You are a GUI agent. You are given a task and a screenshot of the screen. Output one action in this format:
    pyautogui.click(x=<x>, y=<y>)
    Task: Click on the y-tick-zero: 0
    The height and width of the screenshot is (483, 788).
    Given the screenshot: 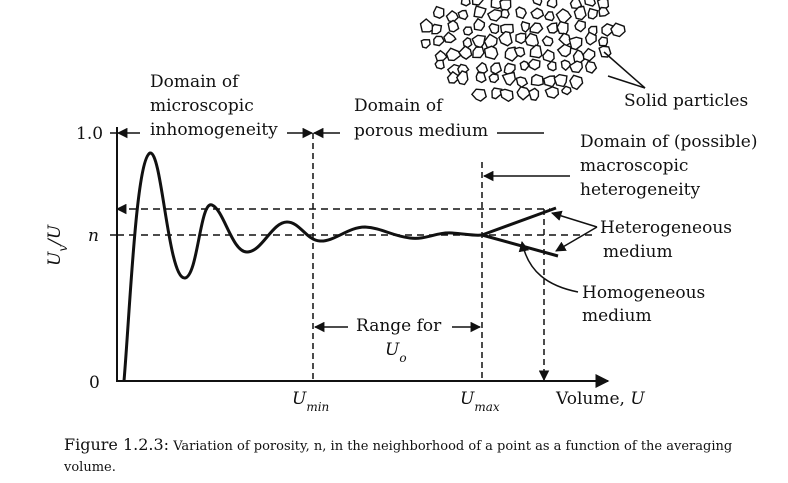 What is the action you would take?
    pyautogui.click(x=94, y=383)
    